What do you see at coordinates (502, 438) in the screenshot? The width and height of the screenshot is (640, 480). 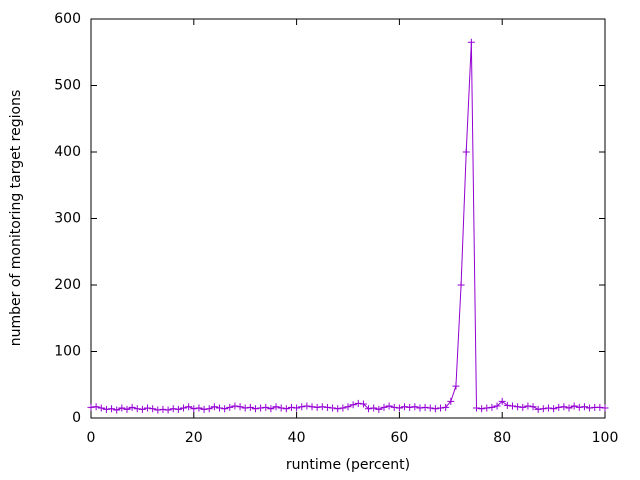 I see `x-tick-label: 80` at bounding box center [502, 438].